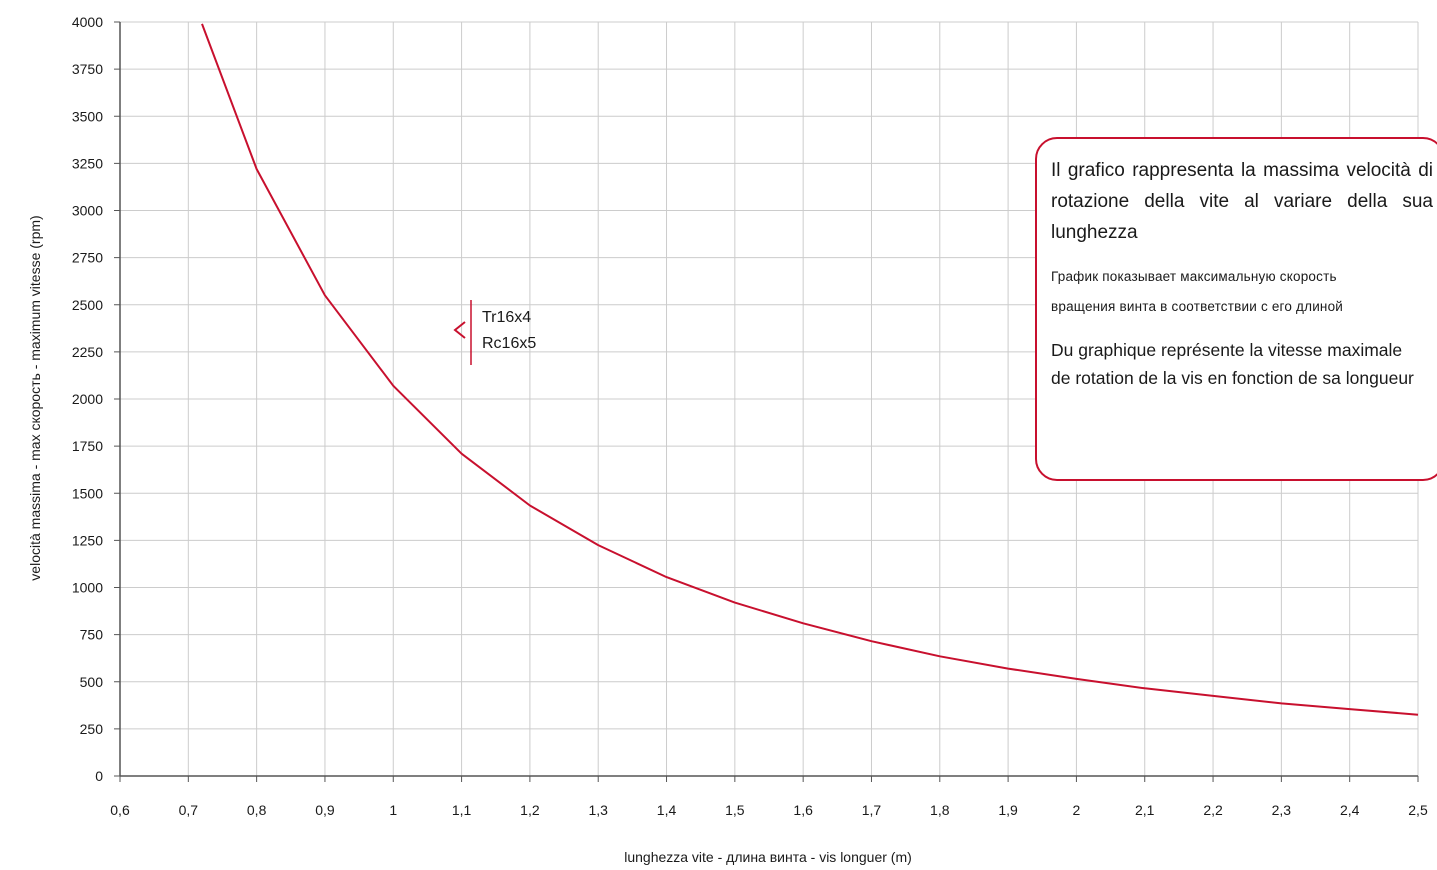  Describe the element at coordinates (1213, 810) in the screenshot. I see `x-tick-label: 2,2` at that location.